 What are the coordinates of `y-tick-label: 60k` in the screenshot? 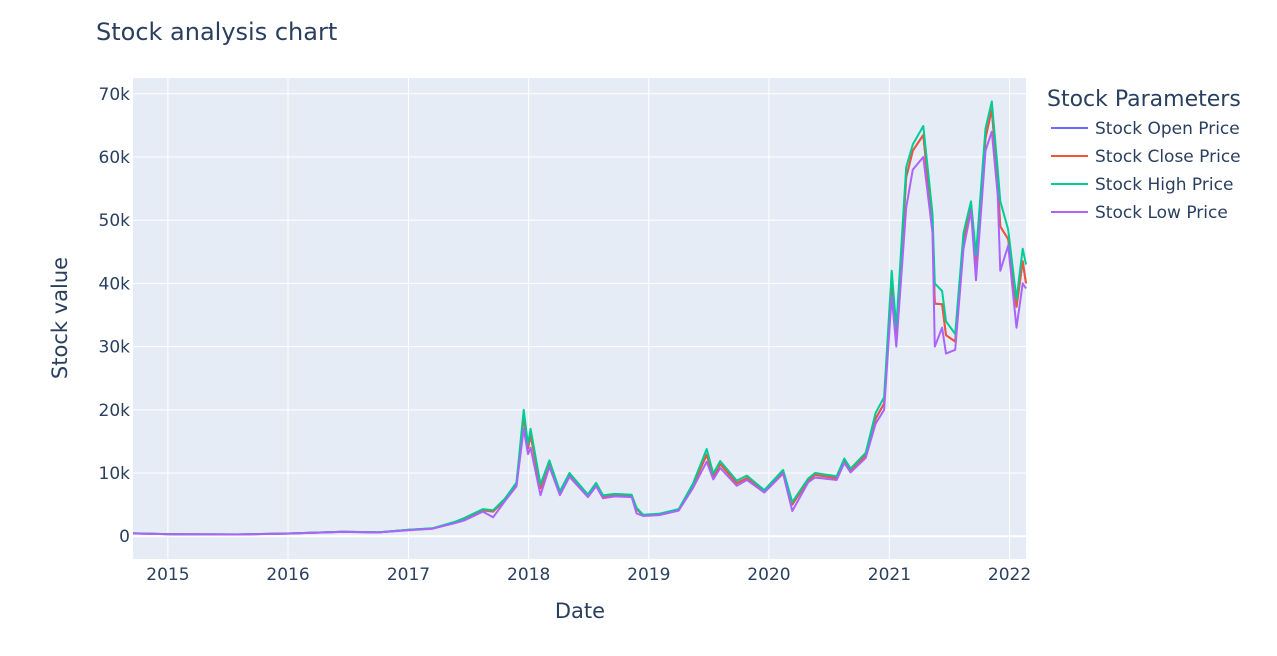 It's located at (115, 158).